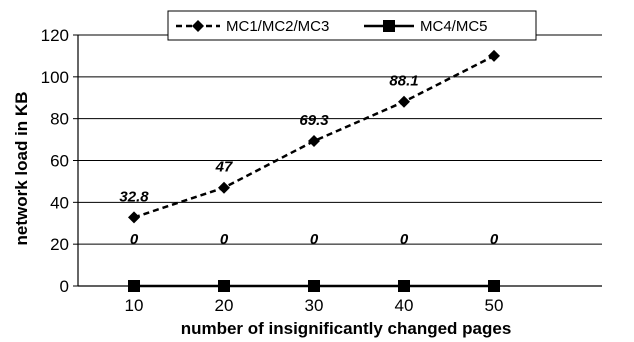 The image size is (634, 342). What do you see at coordinates (64, 286) in the screenshot?
I see `y-tick-label: 0` at bounding box center [64, 286].